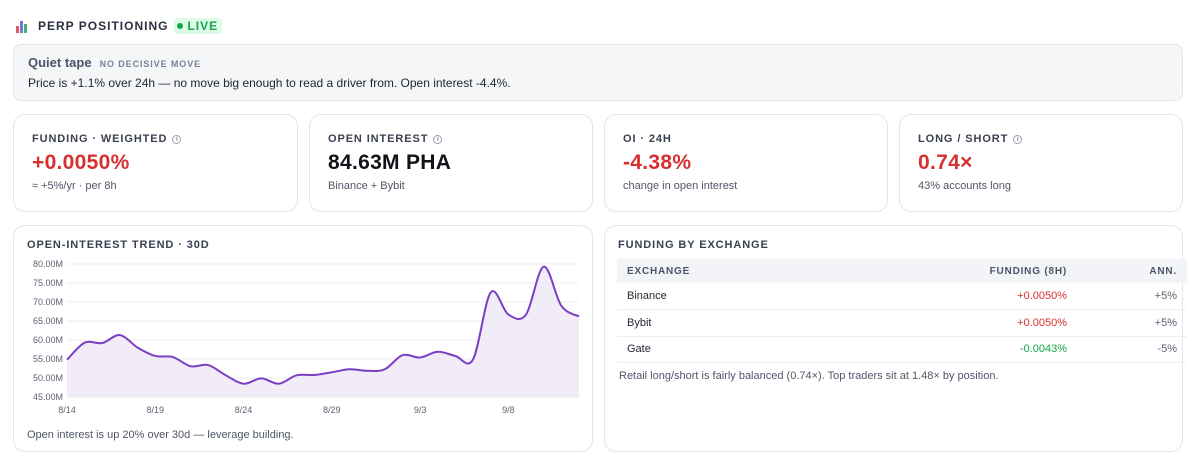 Image resolution: width=1200 pixels, height=468 pixels. I want to click on card-subtext: Binance + Bybit, so click(366, 186).